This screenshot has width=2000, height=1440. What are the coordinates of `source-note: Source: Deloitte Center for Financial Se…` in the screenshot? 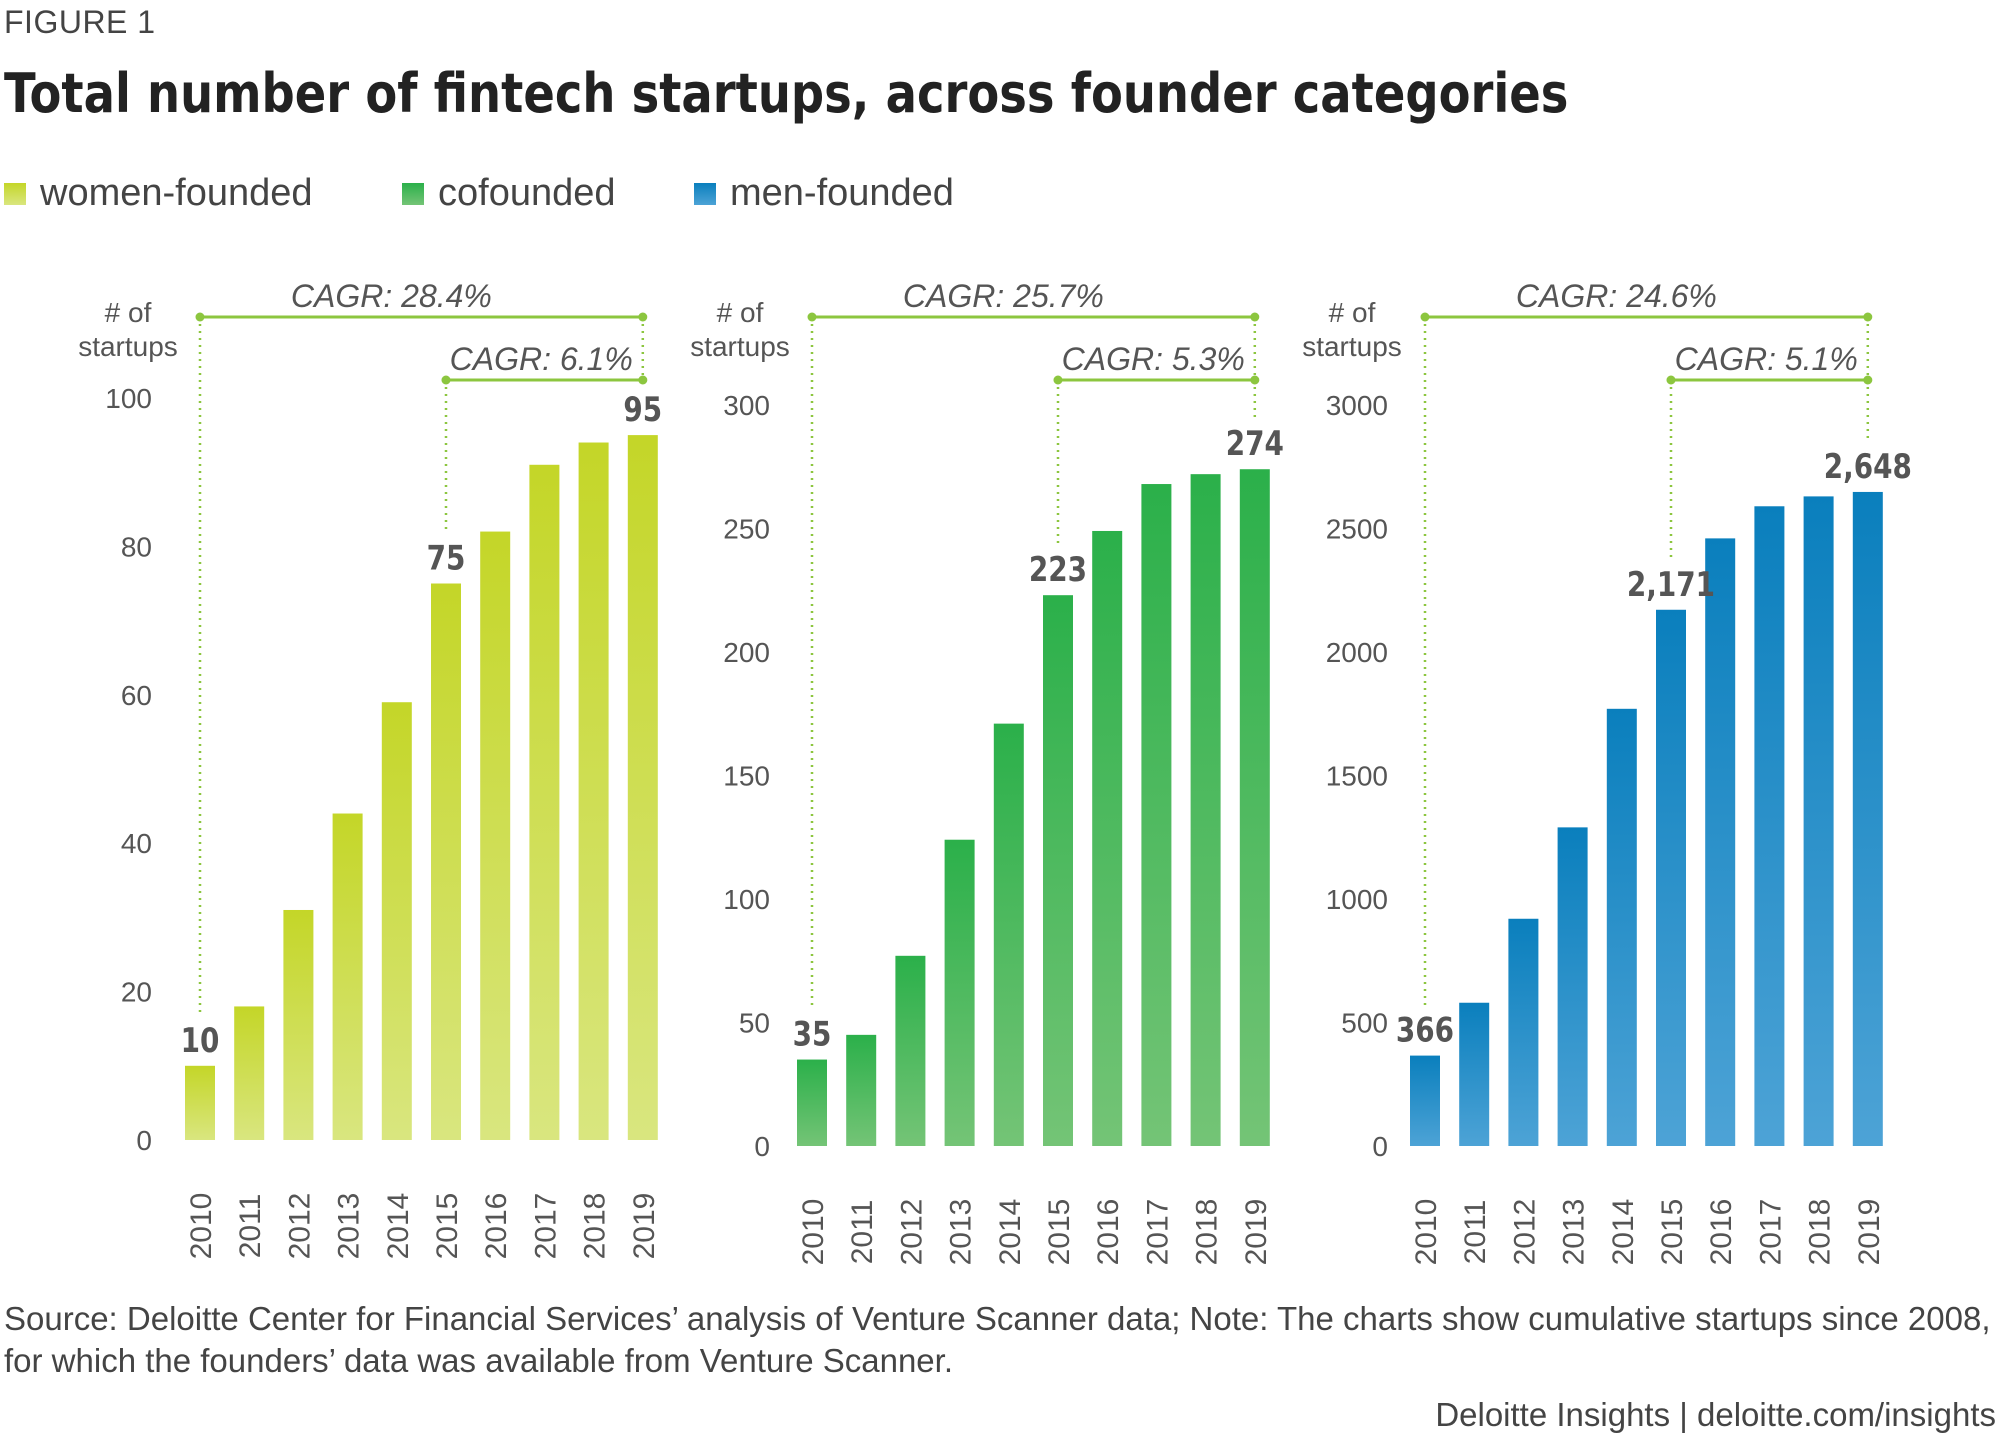 It's located at (997, 1339).